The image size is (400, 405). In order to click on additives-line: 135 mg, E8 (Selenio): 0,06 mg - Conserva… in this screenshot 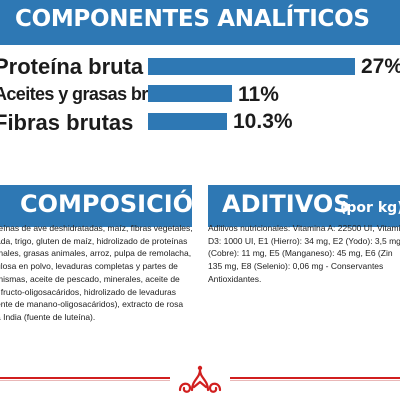, I will do `click(296, 266)`.